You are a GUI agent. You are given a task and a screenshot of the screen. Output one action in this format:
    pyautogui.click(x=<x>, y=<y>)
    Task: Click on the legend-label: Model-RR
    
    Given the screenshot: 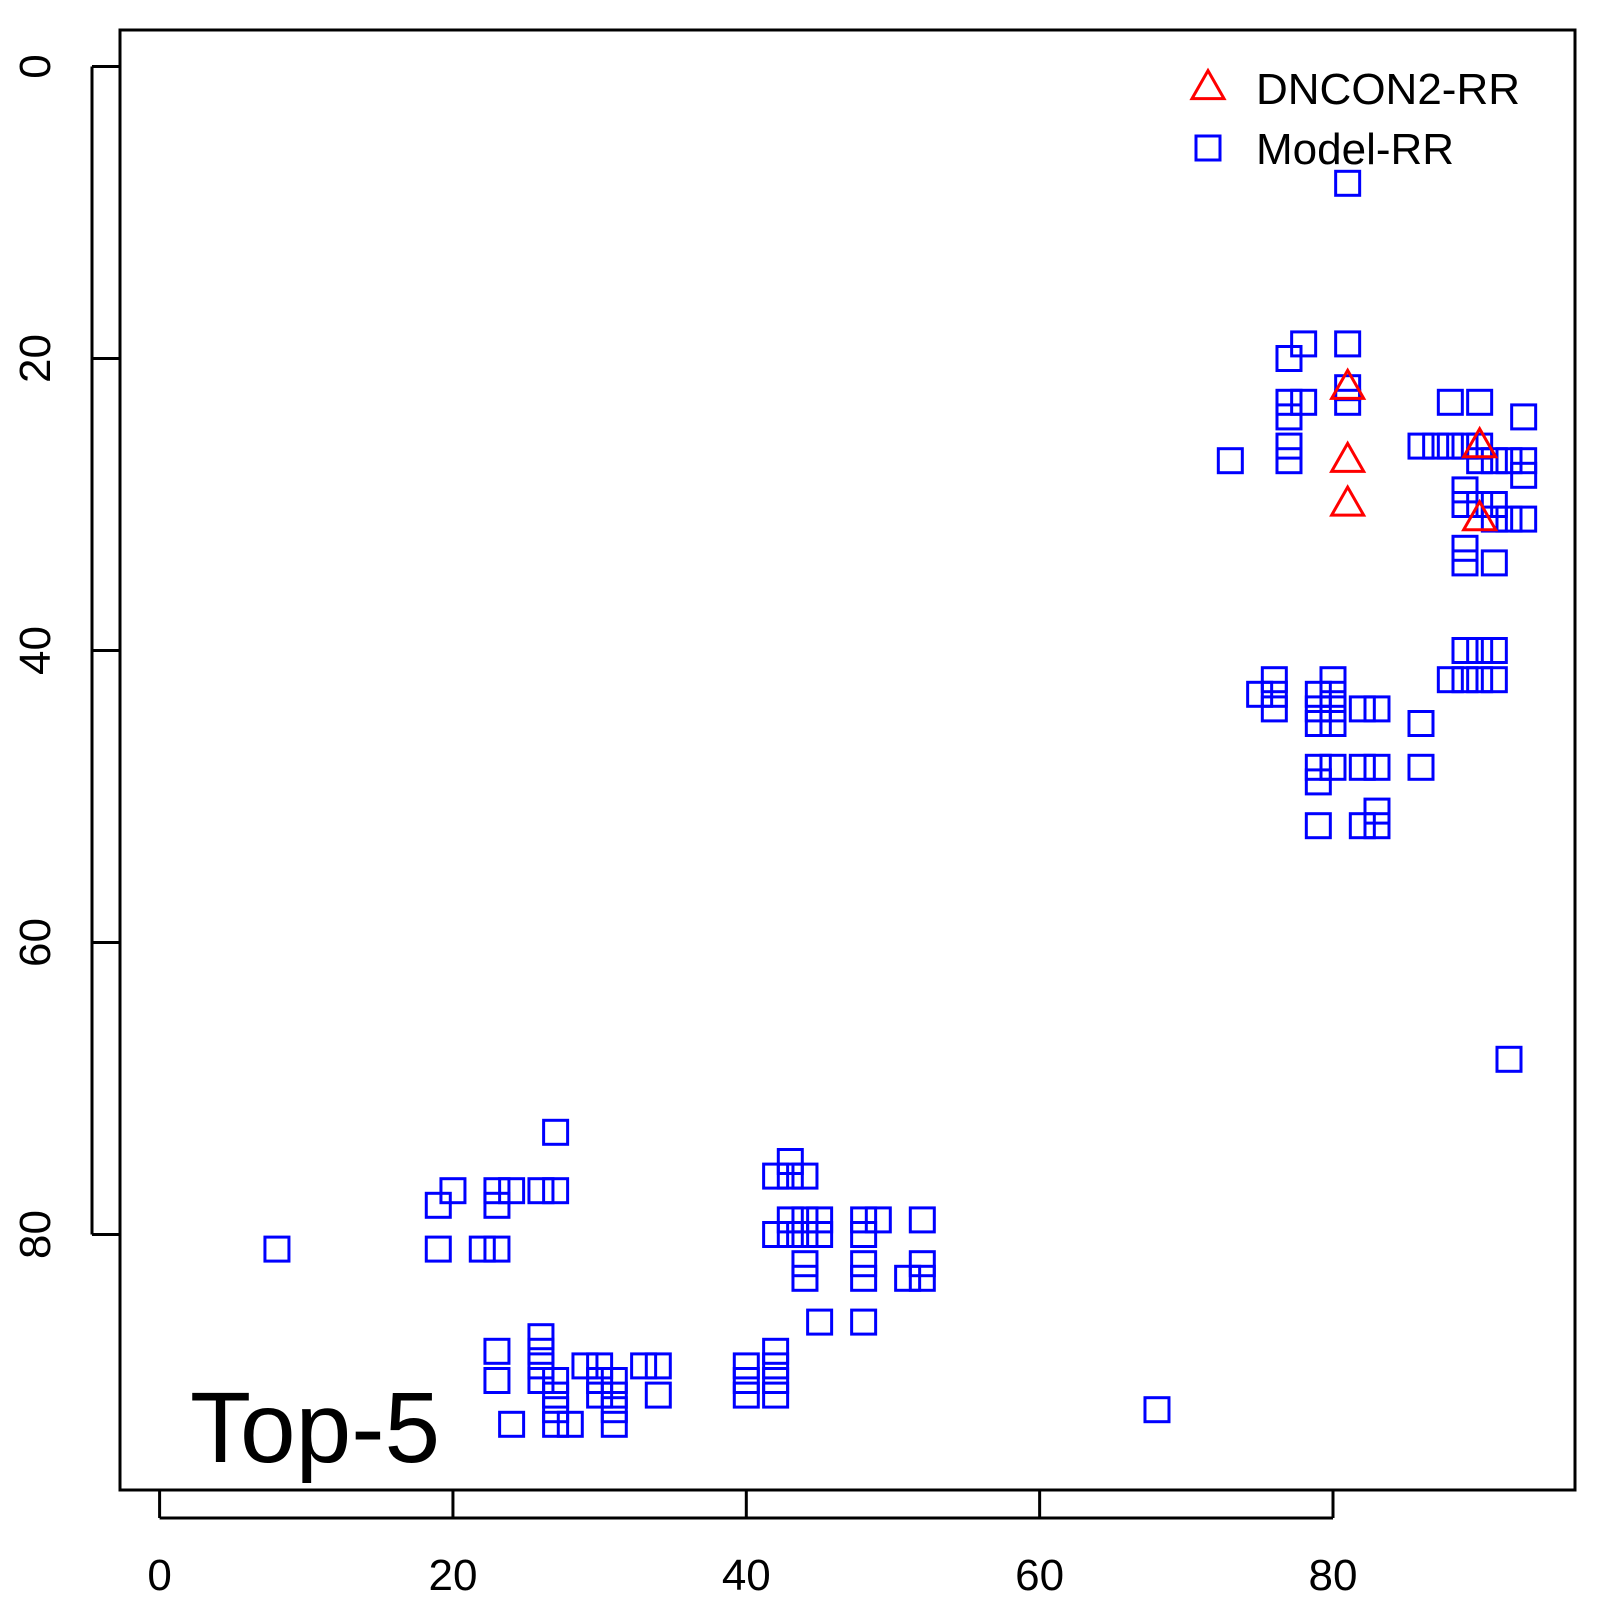 What is the action you would take?
    pyautogui.click(x=1355, y=149)
    